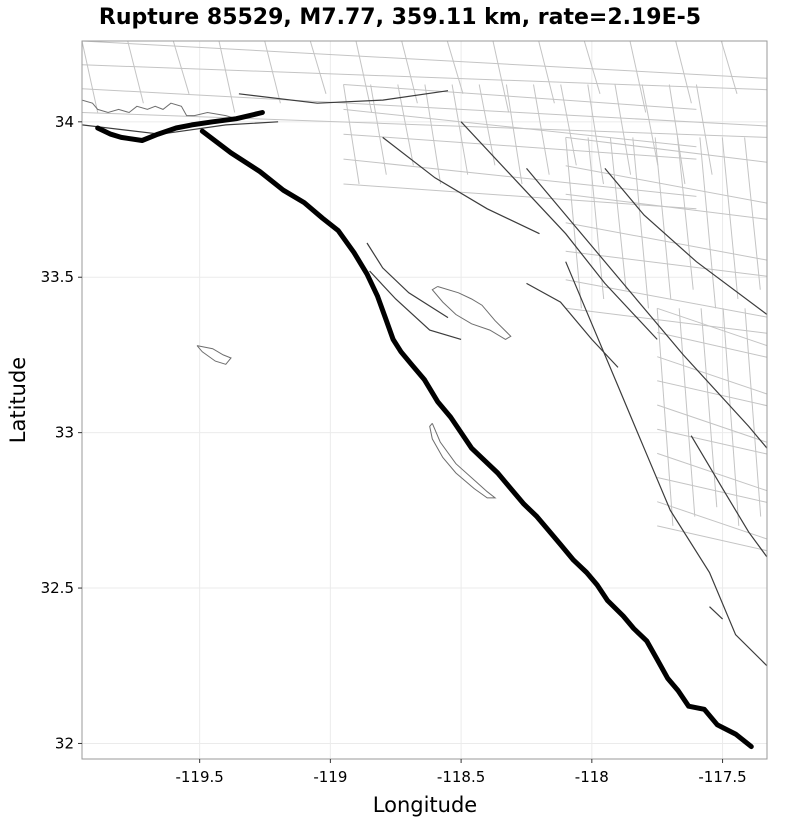  I want to click on y-tick-label: 32, so click(64, 743).